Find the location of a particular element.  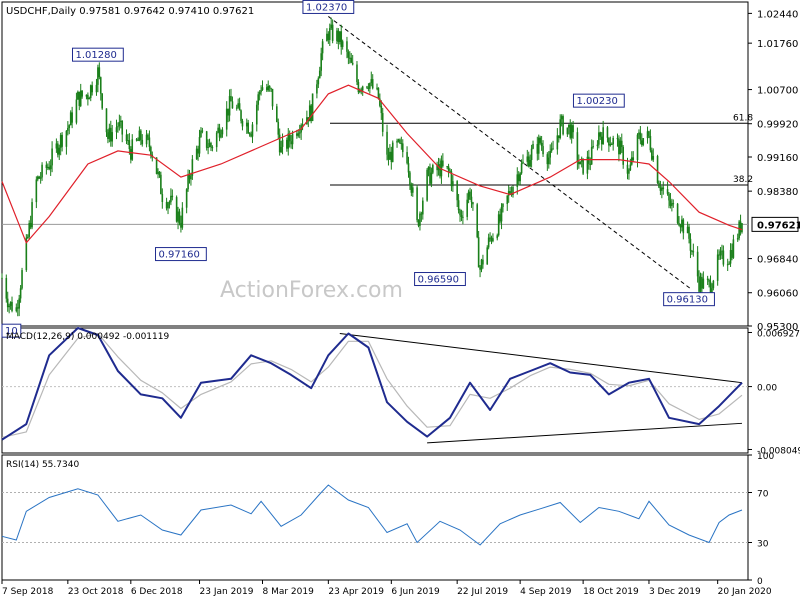

x-tick-label: 23 Jan 2019 is located at coordinates (227, 592).